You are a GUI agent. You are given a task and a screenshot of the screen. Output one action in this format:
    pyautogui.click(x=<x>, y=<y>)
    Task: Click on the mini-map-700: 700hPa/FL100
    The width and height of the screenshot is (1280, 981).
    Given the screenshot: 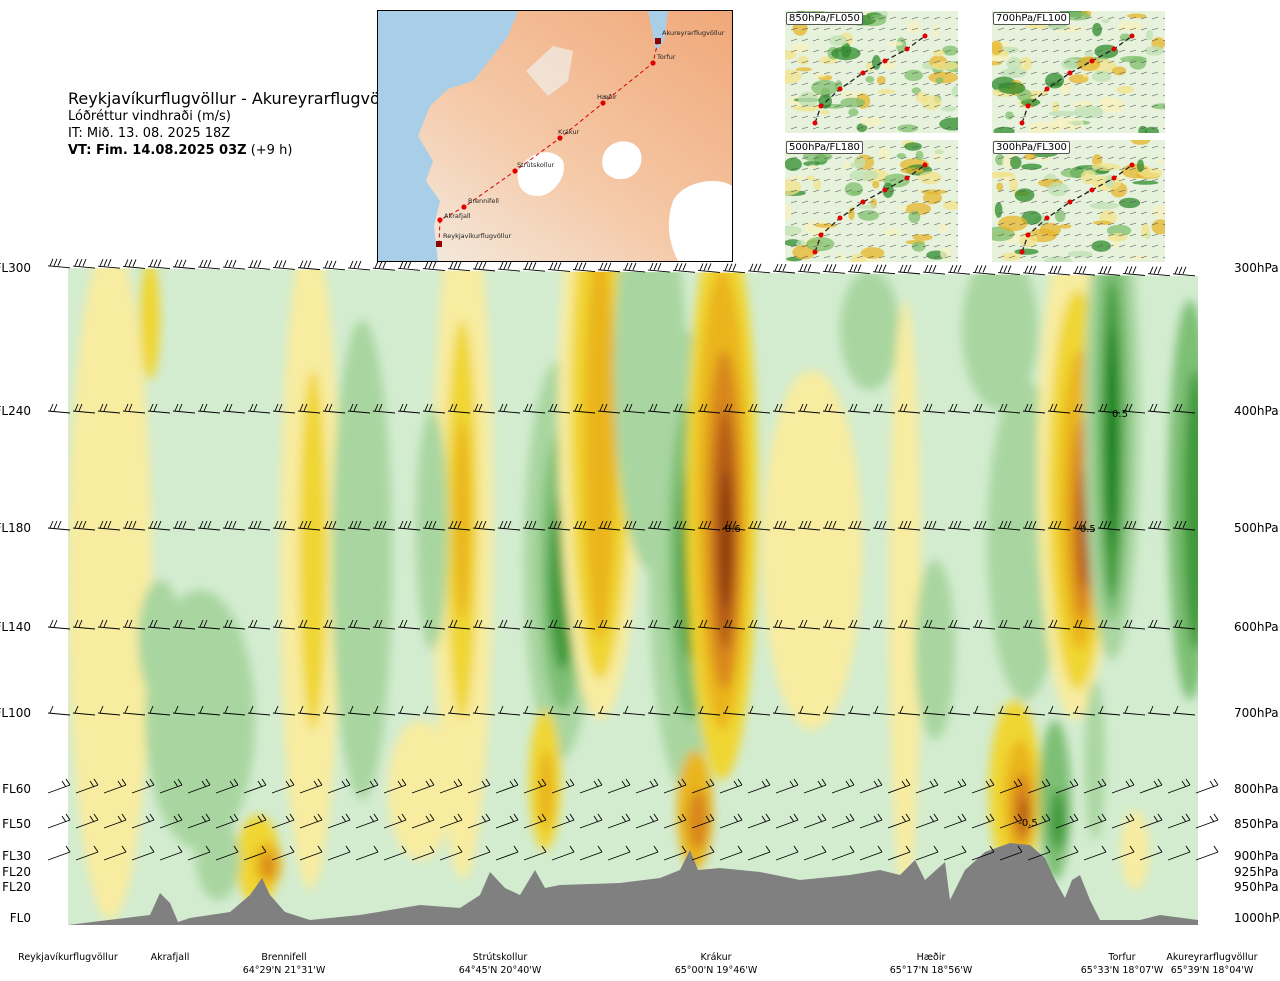 What is the action you would take?
    pyautogui.click(x=1078, y=72)
    